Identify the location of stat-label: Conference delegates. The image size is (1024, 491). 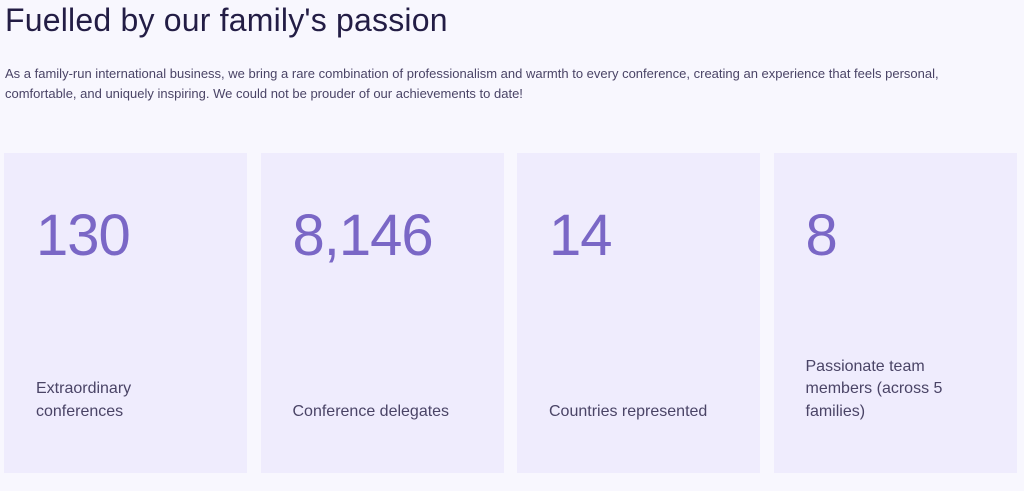
(371, 411).